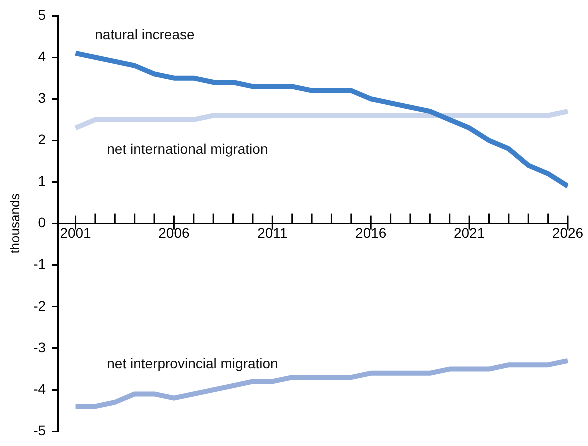 The height and width of the screenshot is (446, 588). I want to click on y-tick-label: -2, so click(40, 306).